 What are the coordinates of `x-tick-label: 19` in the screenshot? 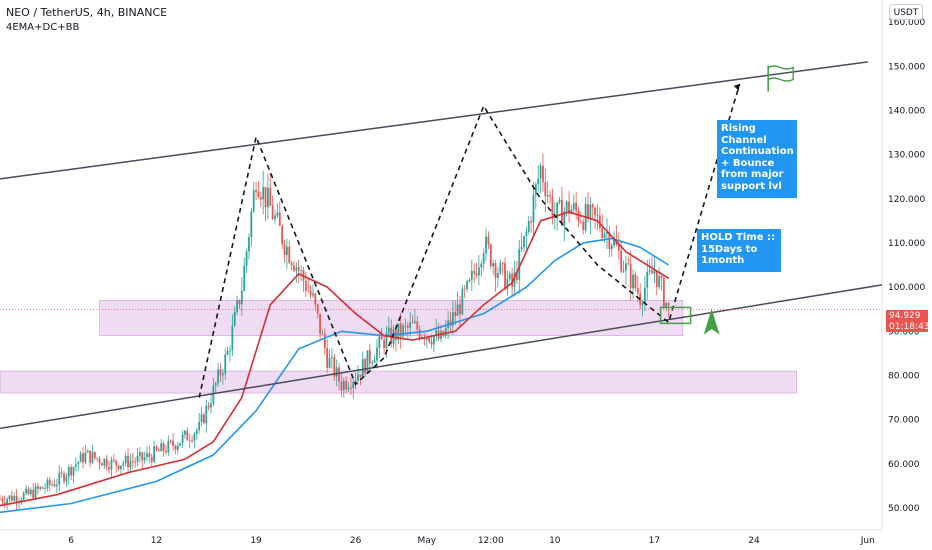 It's located at (256, 541).